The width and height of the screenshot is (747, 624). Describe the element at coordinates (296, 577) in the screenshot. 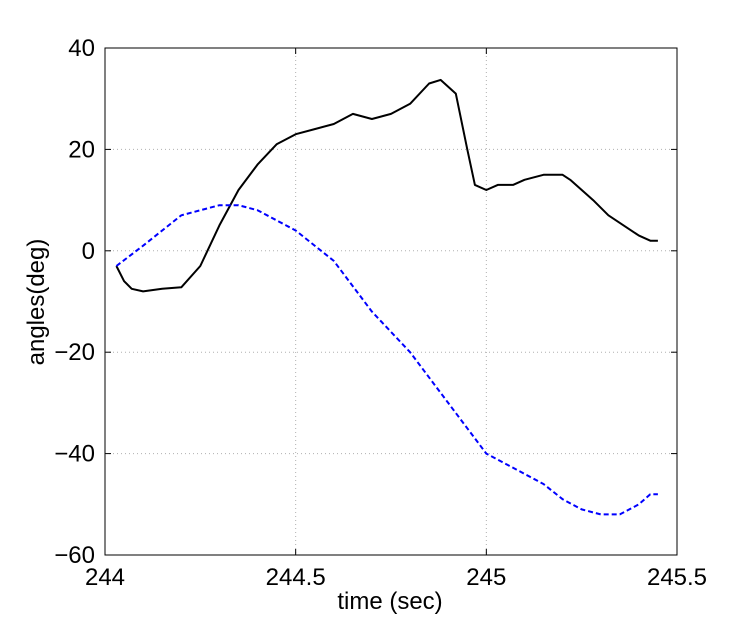

I see `x-tick-label: 244.5` at that location.